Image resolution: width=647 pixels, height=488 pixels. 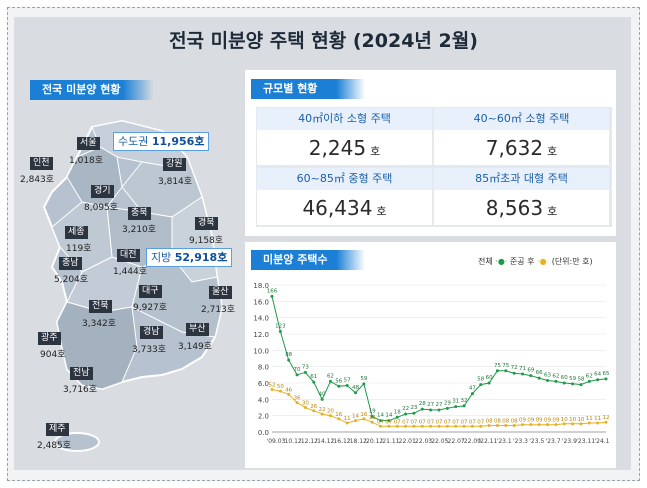 I want to click on y-tick-label: 0.0, so click(x=263, y=433).